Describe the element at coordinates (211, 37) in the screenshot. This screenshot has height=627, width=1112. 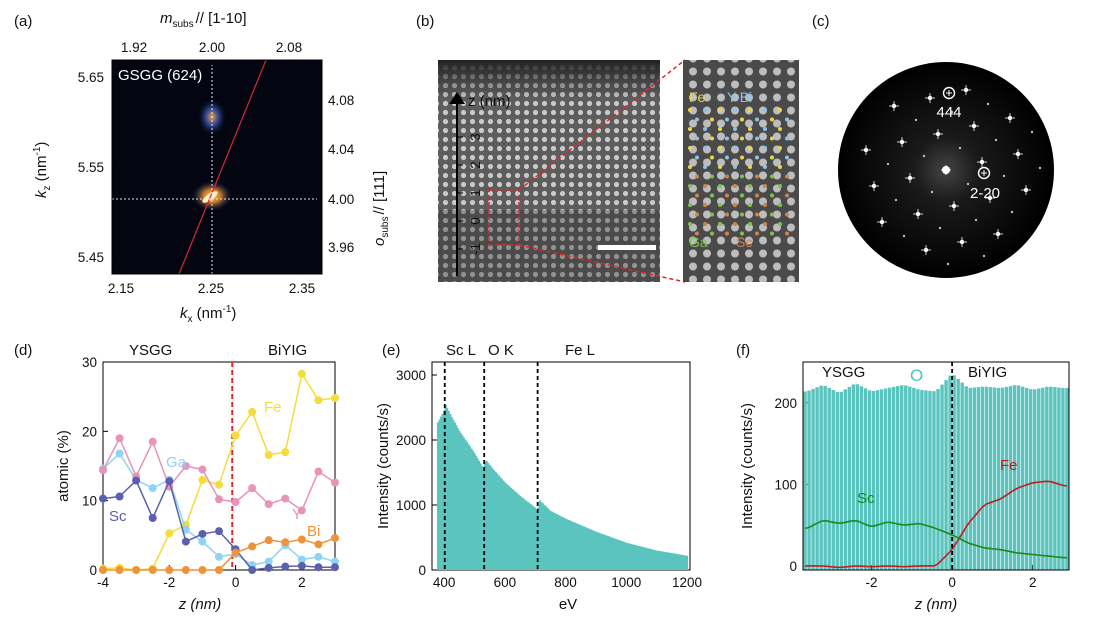
I see `rsm-top-axis: 1.92 2.00 2.08 msubs// [1-10]` at that location.